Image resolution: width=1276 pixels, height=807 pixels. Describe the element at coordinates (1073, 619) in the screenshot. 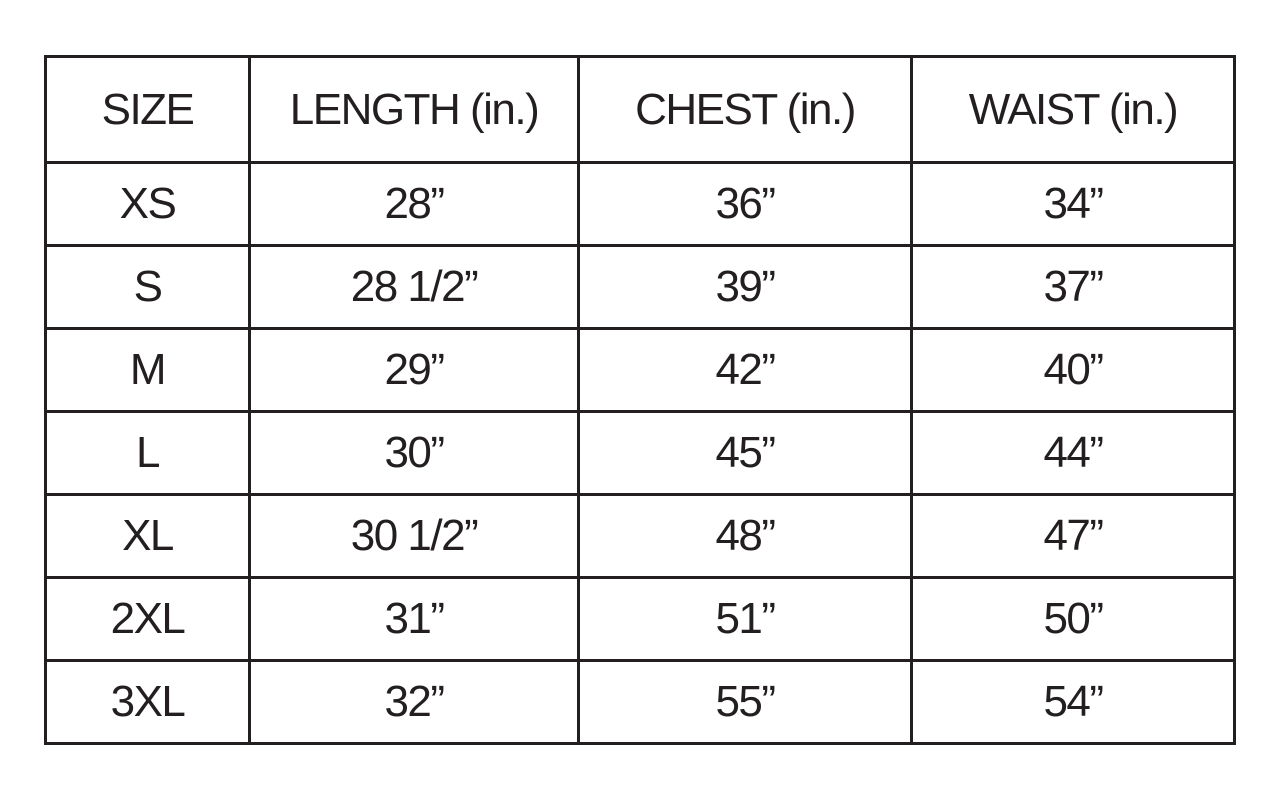

I see `cell-waist: 50”` at that location.